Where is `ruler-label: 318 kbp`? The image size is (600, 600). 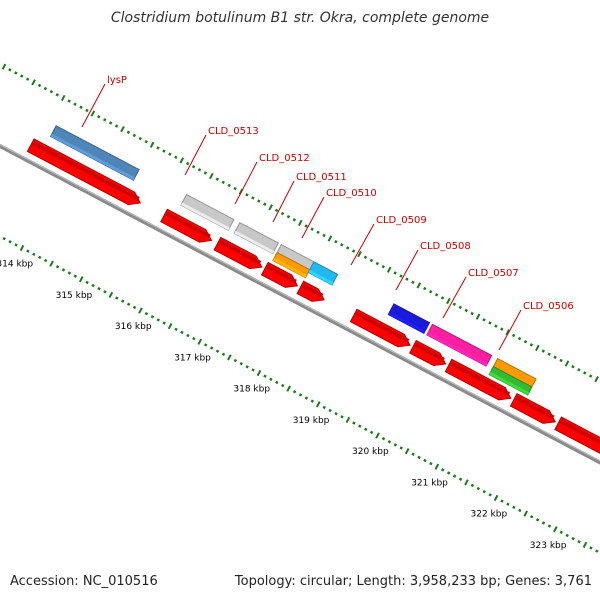
ruler-label: 318 kbp is located at coordinates (251, 390).